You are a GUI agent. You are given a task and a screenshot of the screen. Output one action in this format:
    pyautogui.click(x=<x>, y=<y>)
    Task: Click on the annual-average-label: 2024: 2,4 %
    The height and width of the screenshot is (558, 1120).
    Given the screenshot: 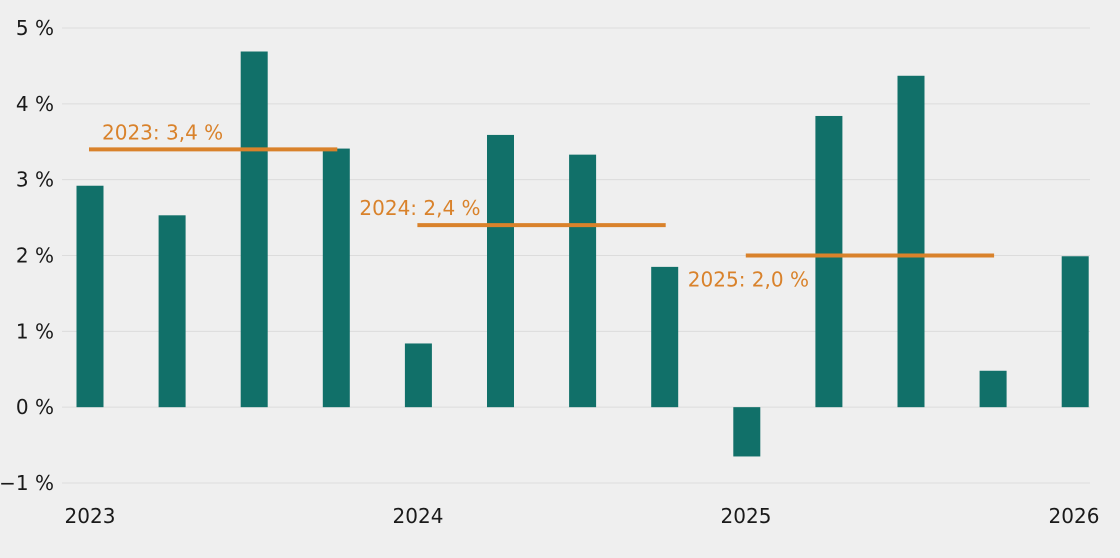 What is the action you would take?
    pyautogui.click(x=419, y=208)
    